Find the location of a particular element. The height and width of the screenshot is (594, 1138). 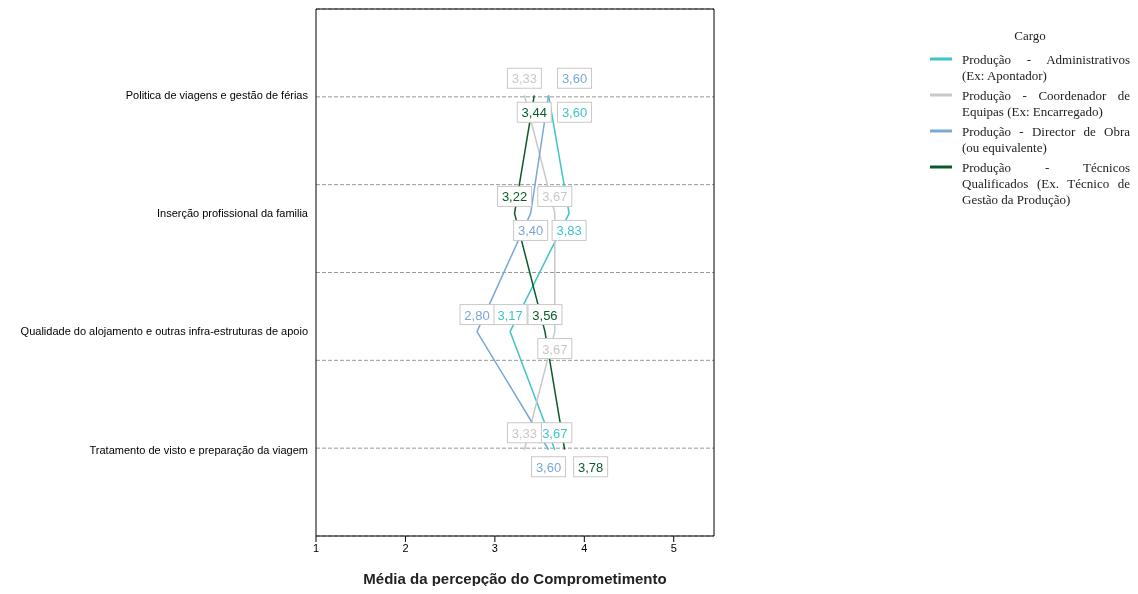

x-tick-label: 2 is located at coordinates (405, 547).